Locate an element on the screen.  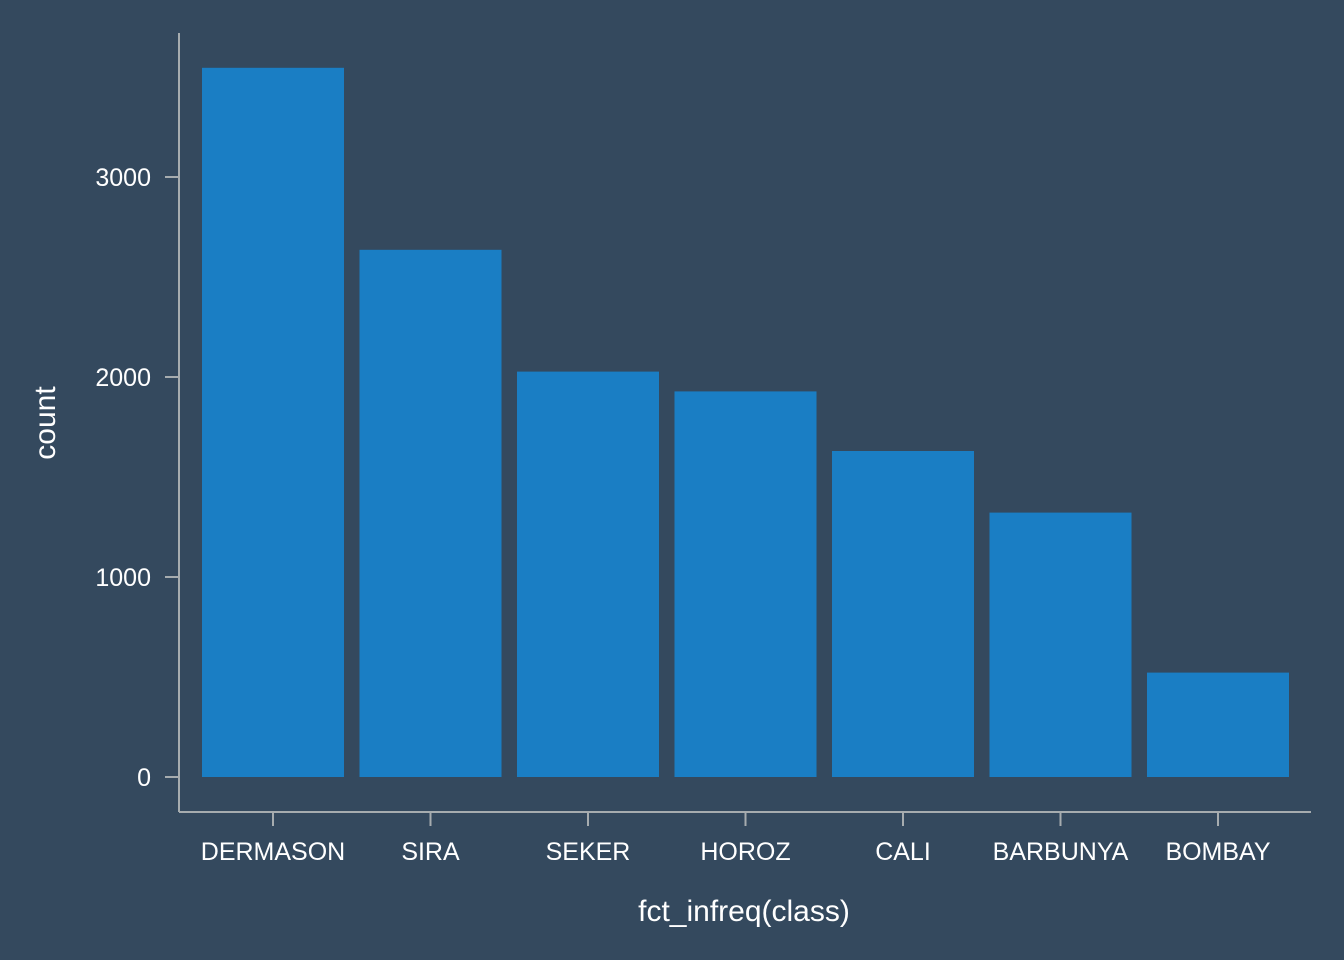
y-tick-label: 3000 is located at coordinates (123, 178).